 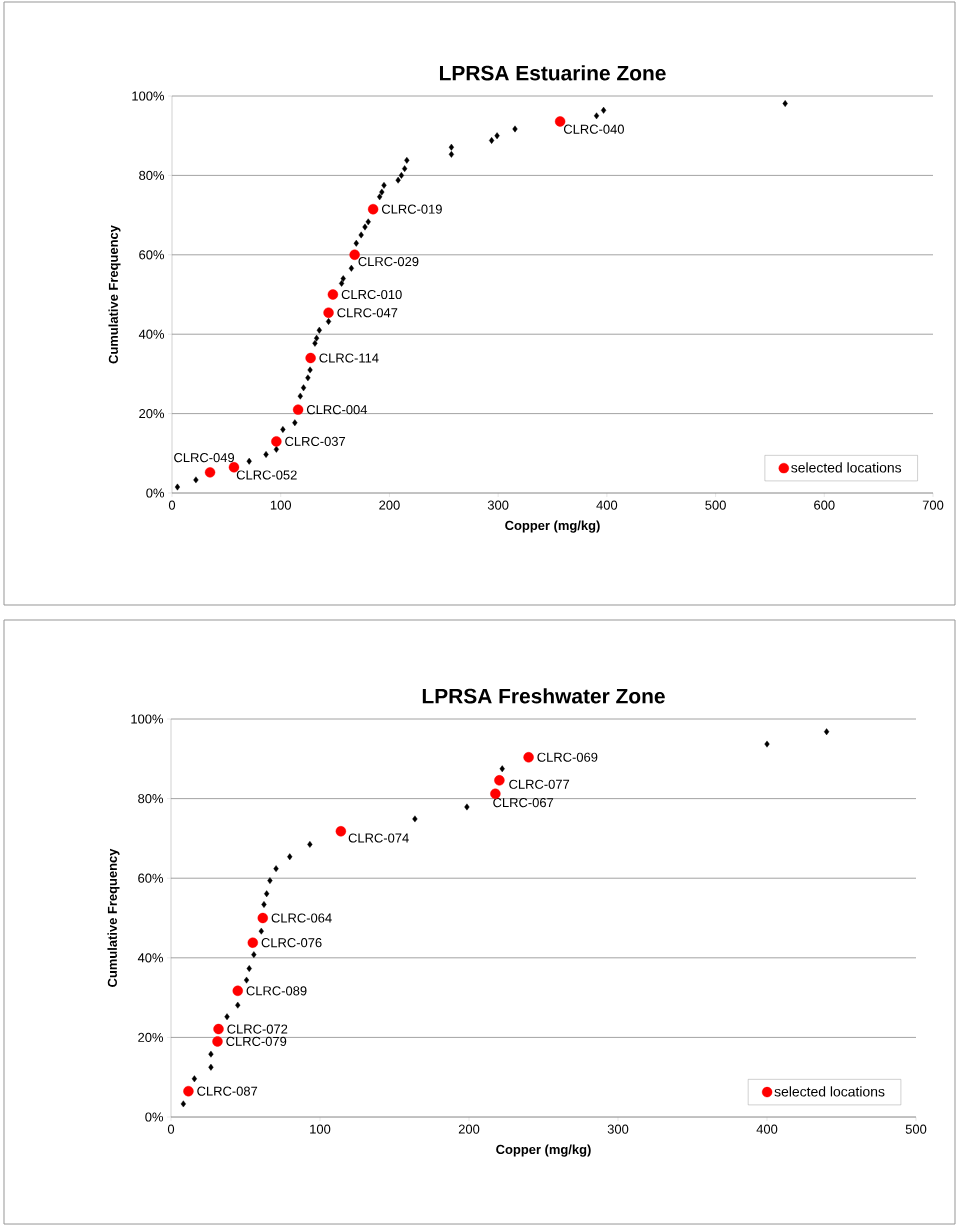 What do you see at coordinates (593, 129) in the screenshot?
I see `annotation: CLRC-040` at bounding box center [593, 129].